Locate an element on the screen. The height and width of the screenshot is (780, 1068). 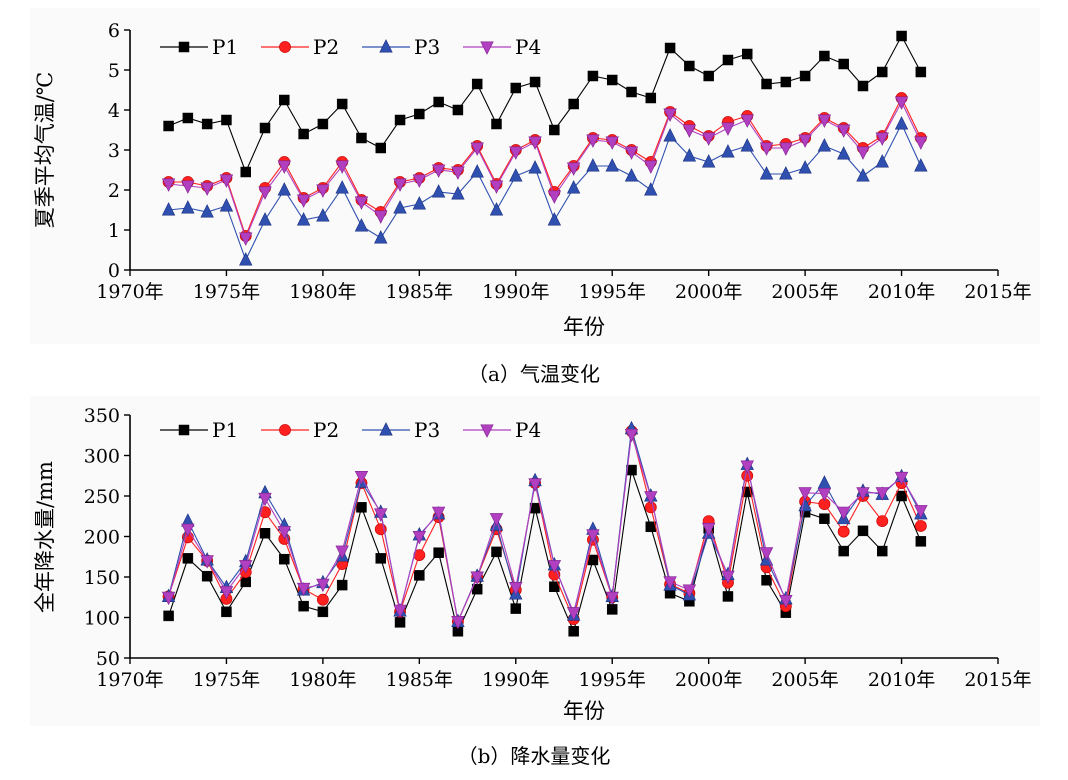
x-tick-label: 2015年 is located at coordinates (997, 680).